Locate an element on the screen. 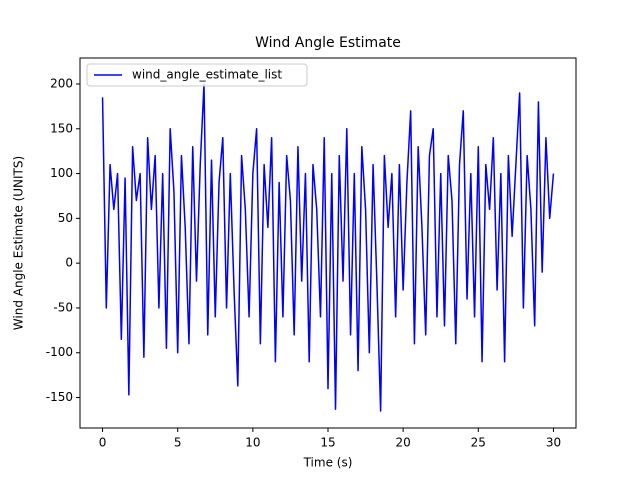  x-tick-label: 15 is located at coordinates (327, 443).